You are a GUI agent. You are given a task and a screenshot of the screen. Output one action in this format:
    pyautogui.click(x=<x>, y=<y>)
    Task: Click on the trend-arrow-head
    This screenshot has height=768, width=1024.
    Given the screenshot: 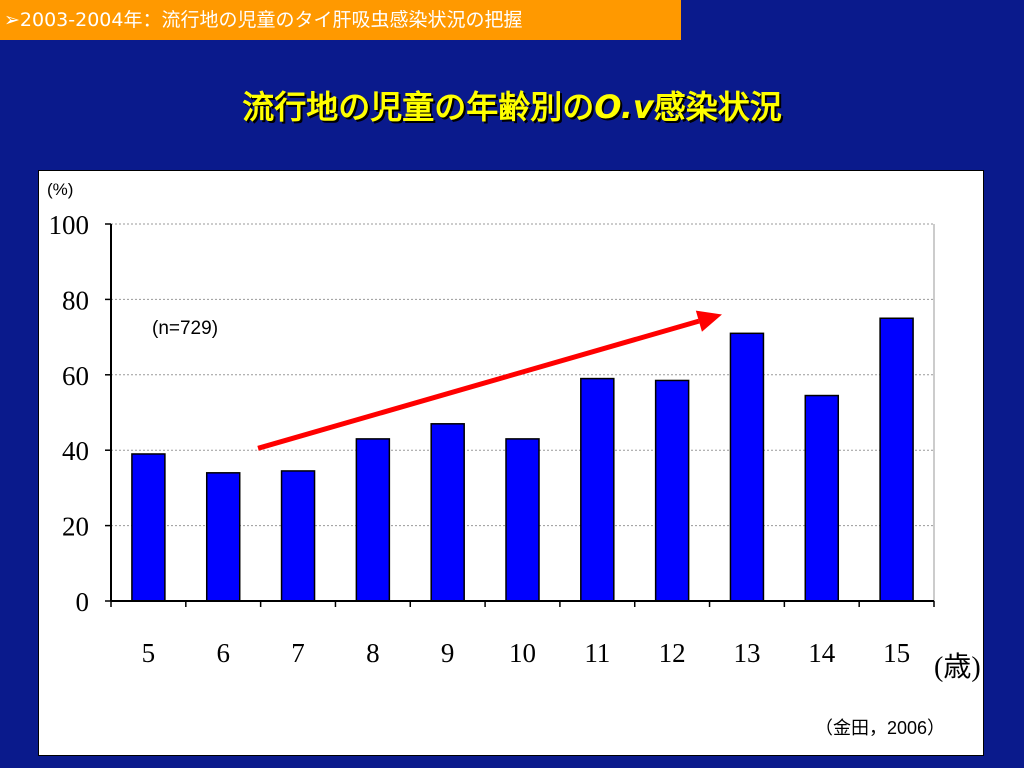 What is the action you would take?
    pyautogui.click(x=708, y=321)
    